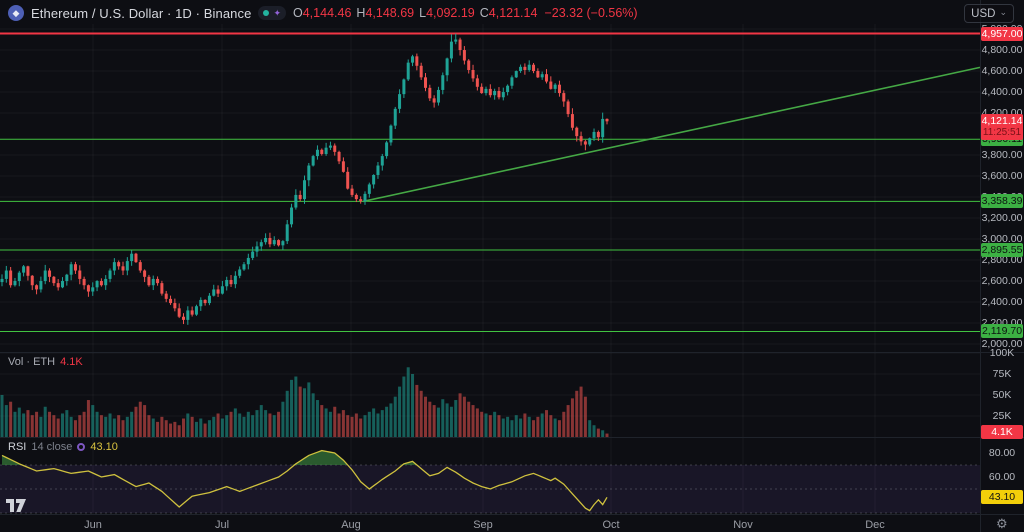 The height and width of the screenshot is (532, 1024). Describe the element at coordinates (1002, 71) in the screenshot. I see `price-axis-label: 4,600.00` at that location.